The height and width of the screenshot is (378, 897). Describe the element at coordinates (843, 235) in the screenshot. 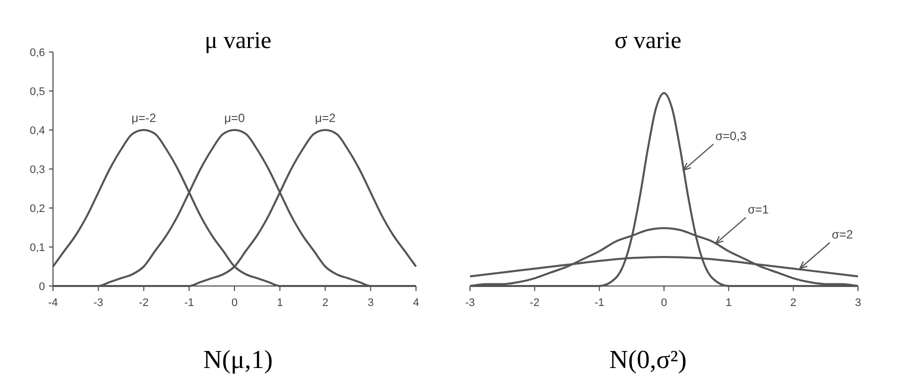

I see `annotation: σ=2` at that location.